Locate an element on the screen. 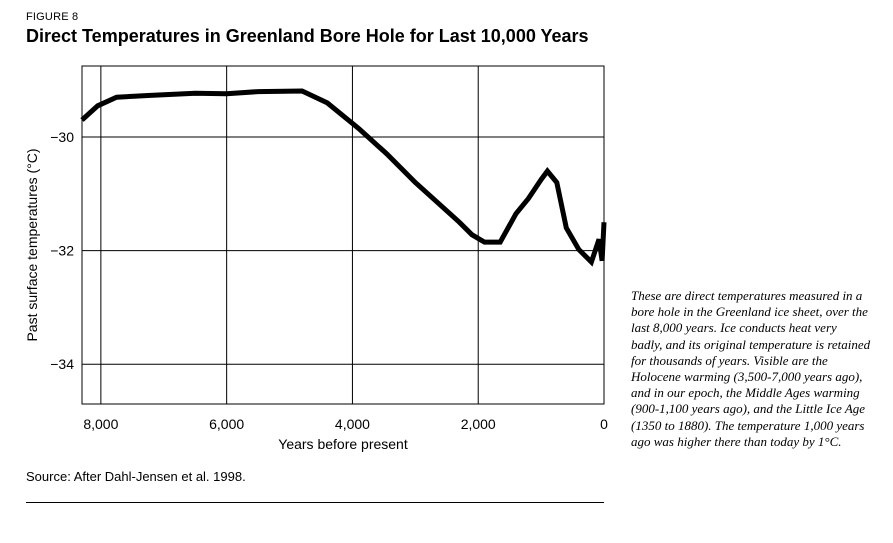 The height and width of the screenshot is (543, 893). x-tick-label: 6,000 is located at coordinates (226, 424).